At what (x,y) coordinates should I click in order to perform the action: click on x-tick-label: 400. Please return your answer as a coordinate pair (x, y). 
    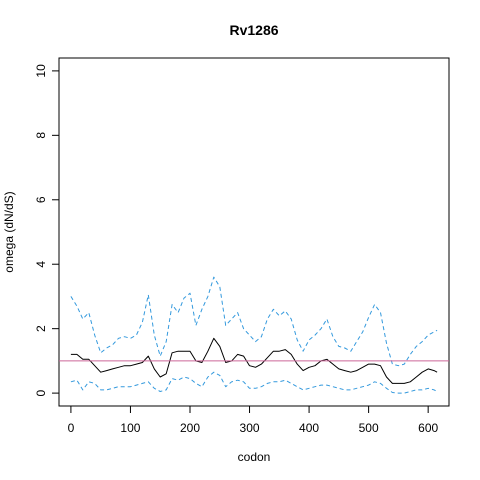
    Looking at the image, I should click on (309, 428).